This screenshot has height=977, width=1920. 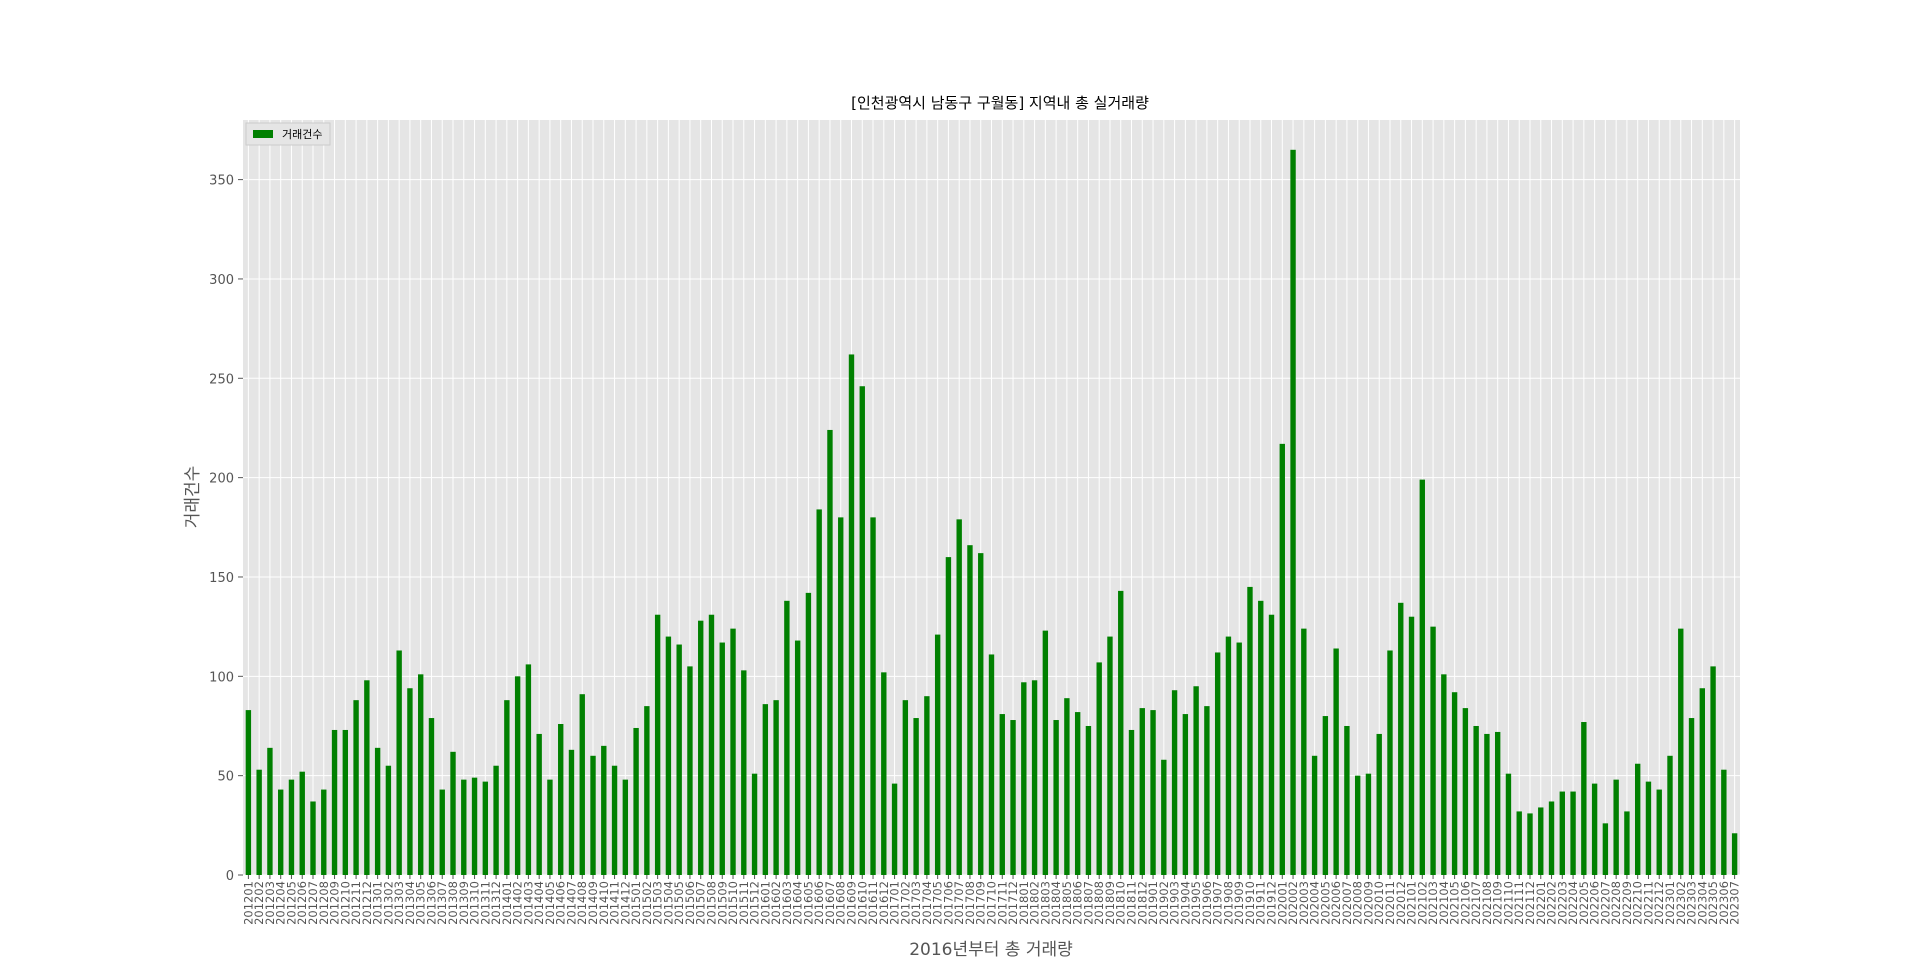 What do you see at coordinates (1702, 903) in the screenshot?
I see `x-tick-label: 202304` at bounding box center [1702, 903].